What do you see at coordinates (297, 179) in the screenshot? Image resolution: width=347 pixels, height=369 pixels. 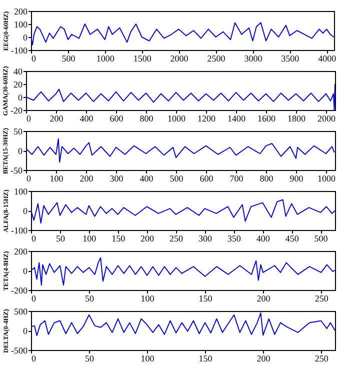 I see `x-tick-label: 900` at bounding box center [297, 179].